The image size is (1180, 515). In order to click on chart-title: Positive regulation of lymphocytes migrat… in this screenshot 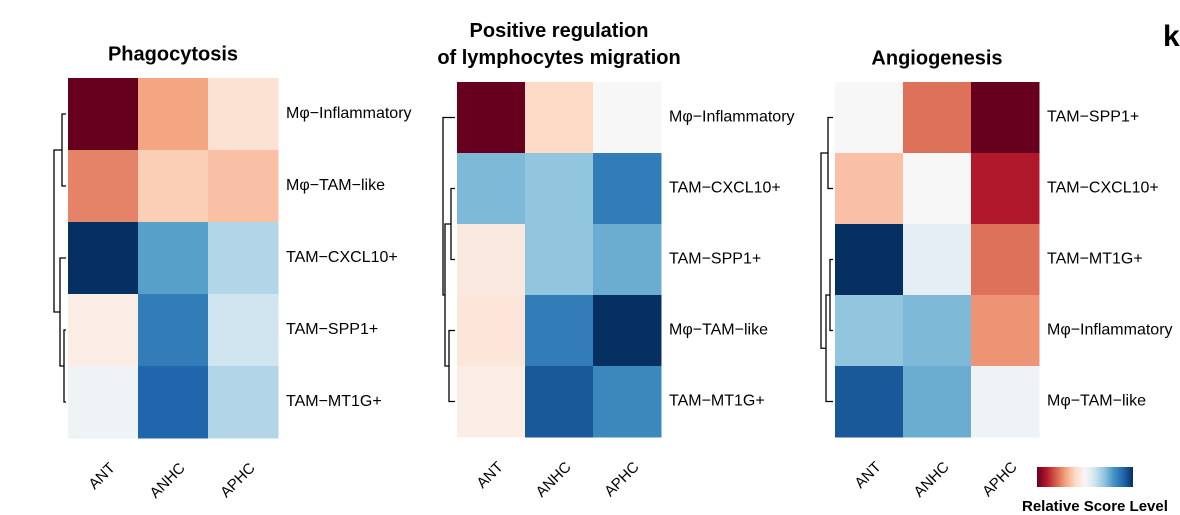, I will do `click(558, 44)`.